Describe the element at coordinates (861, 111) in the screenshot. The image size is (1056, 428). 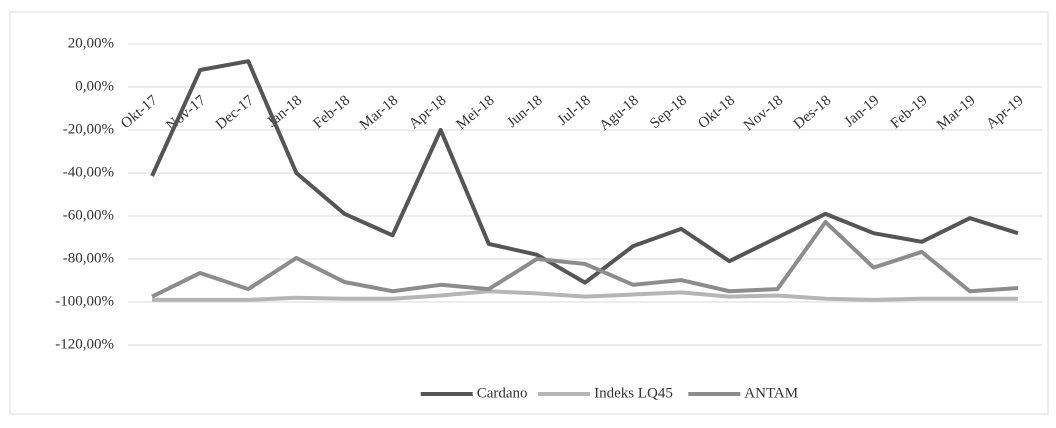
I see `x-tick-label: Jan-19` at that location.